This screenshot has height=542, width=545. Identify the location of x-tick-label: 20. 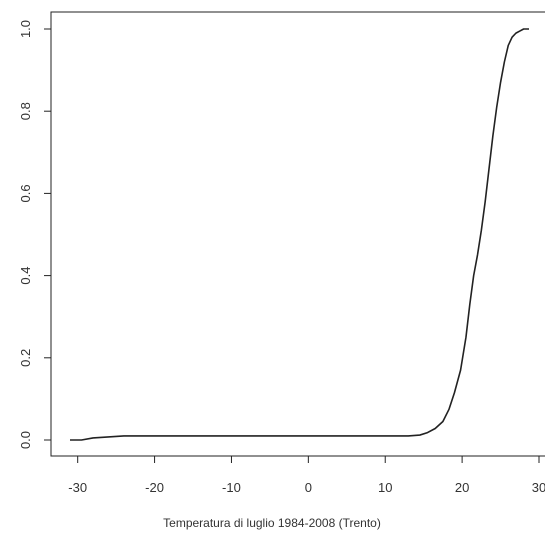
(462, 487).